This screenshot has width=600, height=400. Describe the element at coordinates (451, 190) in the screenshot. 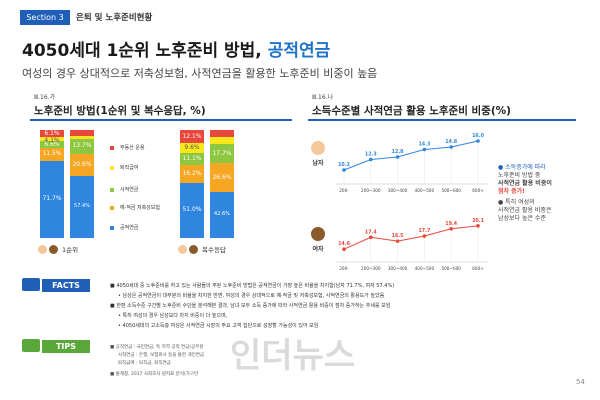

I see `x-tick-label: 500~600` at that location.